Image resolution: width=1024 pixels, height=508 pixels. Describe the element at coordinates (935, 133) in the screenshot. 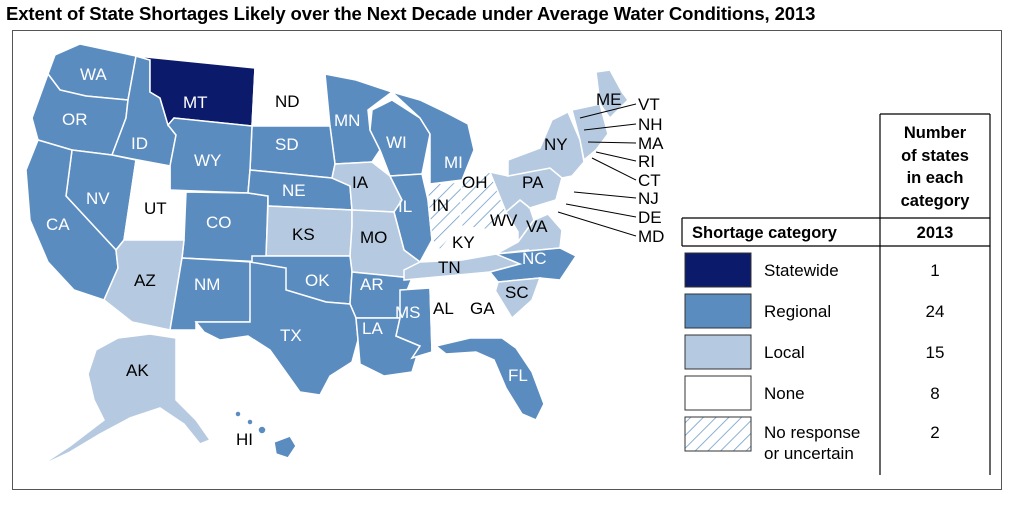

I see `legend-header-count-line1: Number` at that location.